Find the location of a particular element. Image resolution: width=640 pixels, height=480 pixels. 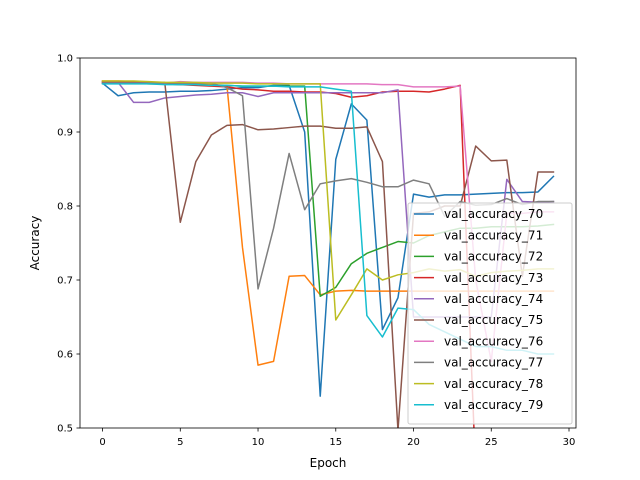

y-tick-label: 0.6 is located at coordinates (65, 355).